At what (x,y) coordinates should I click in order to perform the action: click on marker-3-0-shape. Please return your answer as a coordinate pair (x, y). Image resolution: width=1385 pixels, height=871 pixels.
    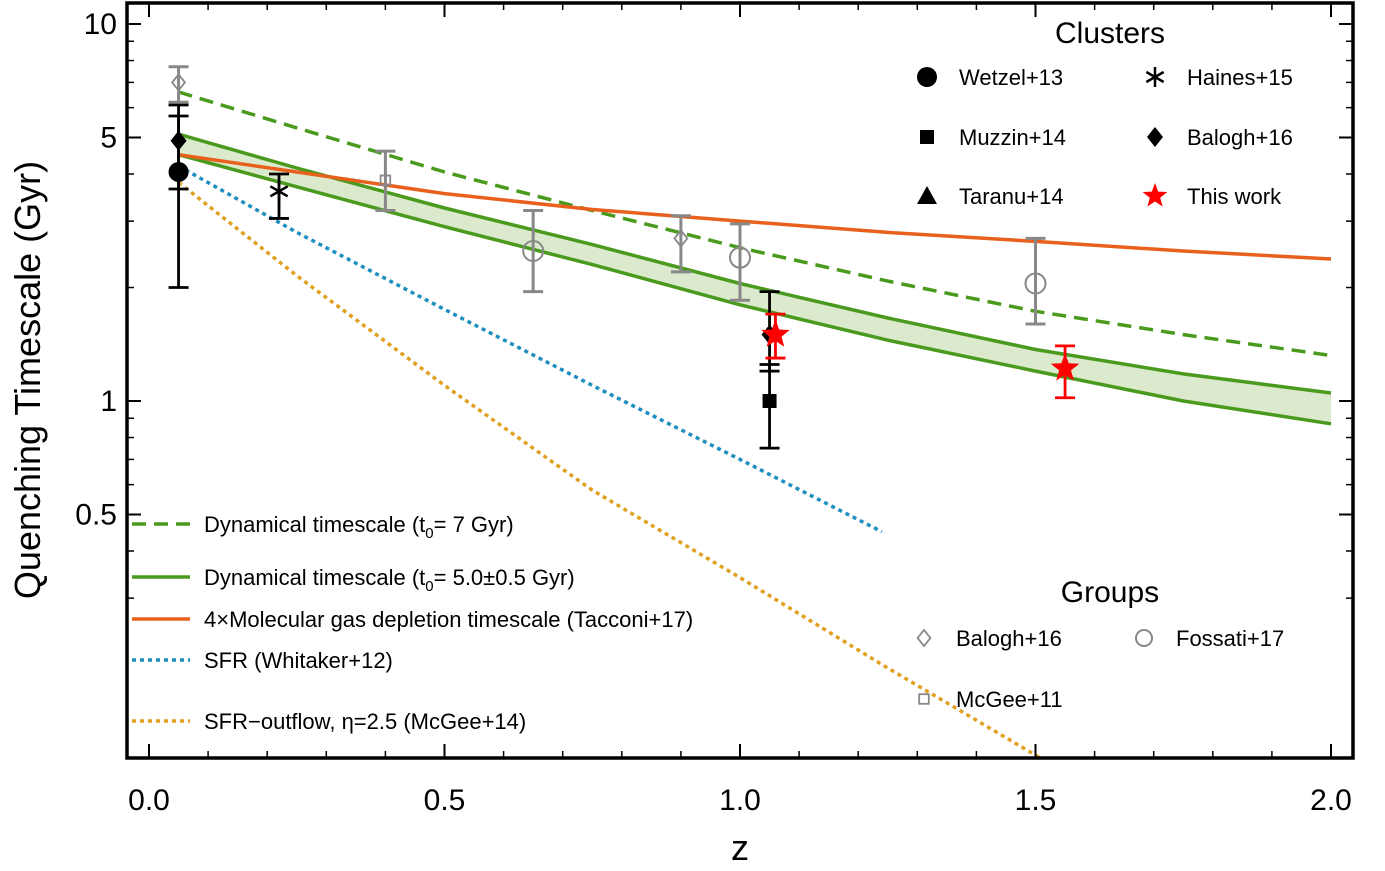
    Looking at the image, I should click on (178, 140).